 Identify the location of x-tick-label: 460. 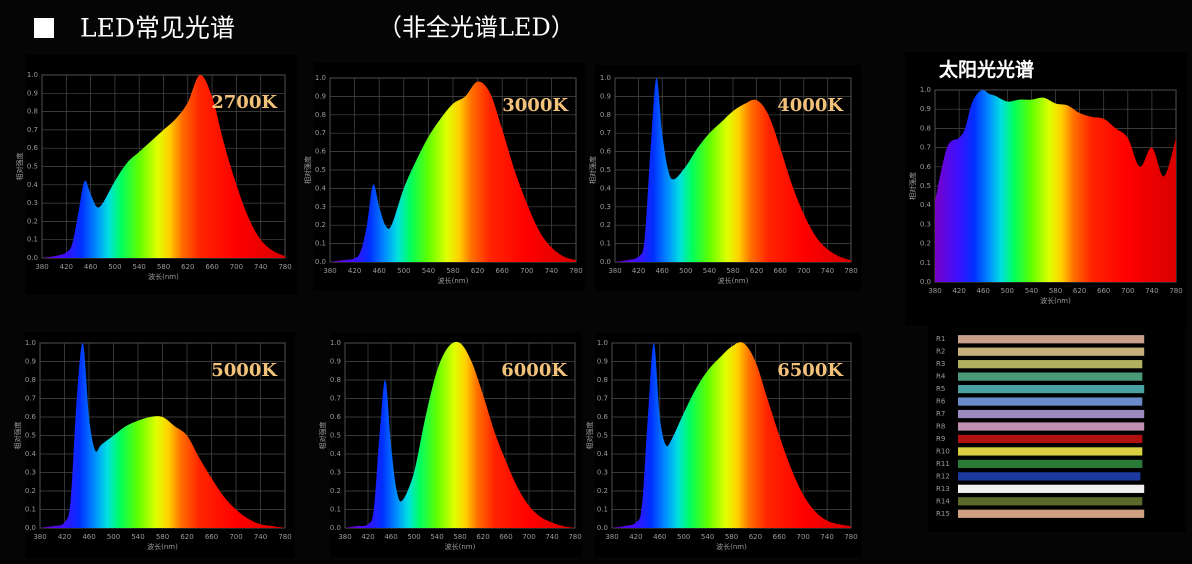
(88, 537).